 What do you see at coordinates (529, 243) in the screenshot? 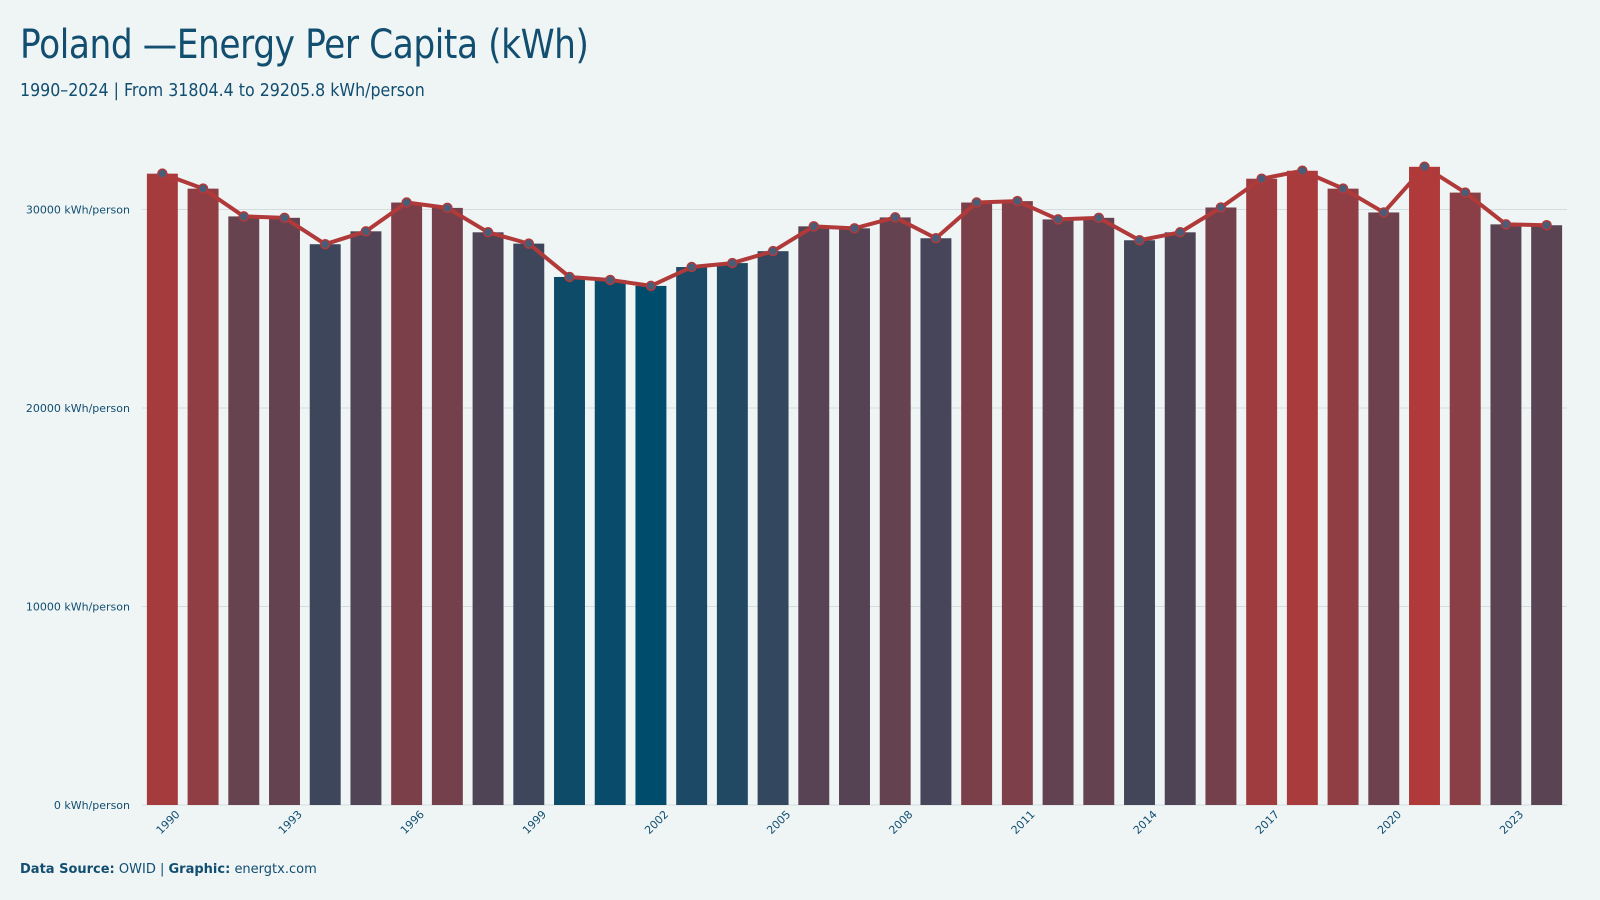
I see `point-1999` at bounding box center [529, 243].